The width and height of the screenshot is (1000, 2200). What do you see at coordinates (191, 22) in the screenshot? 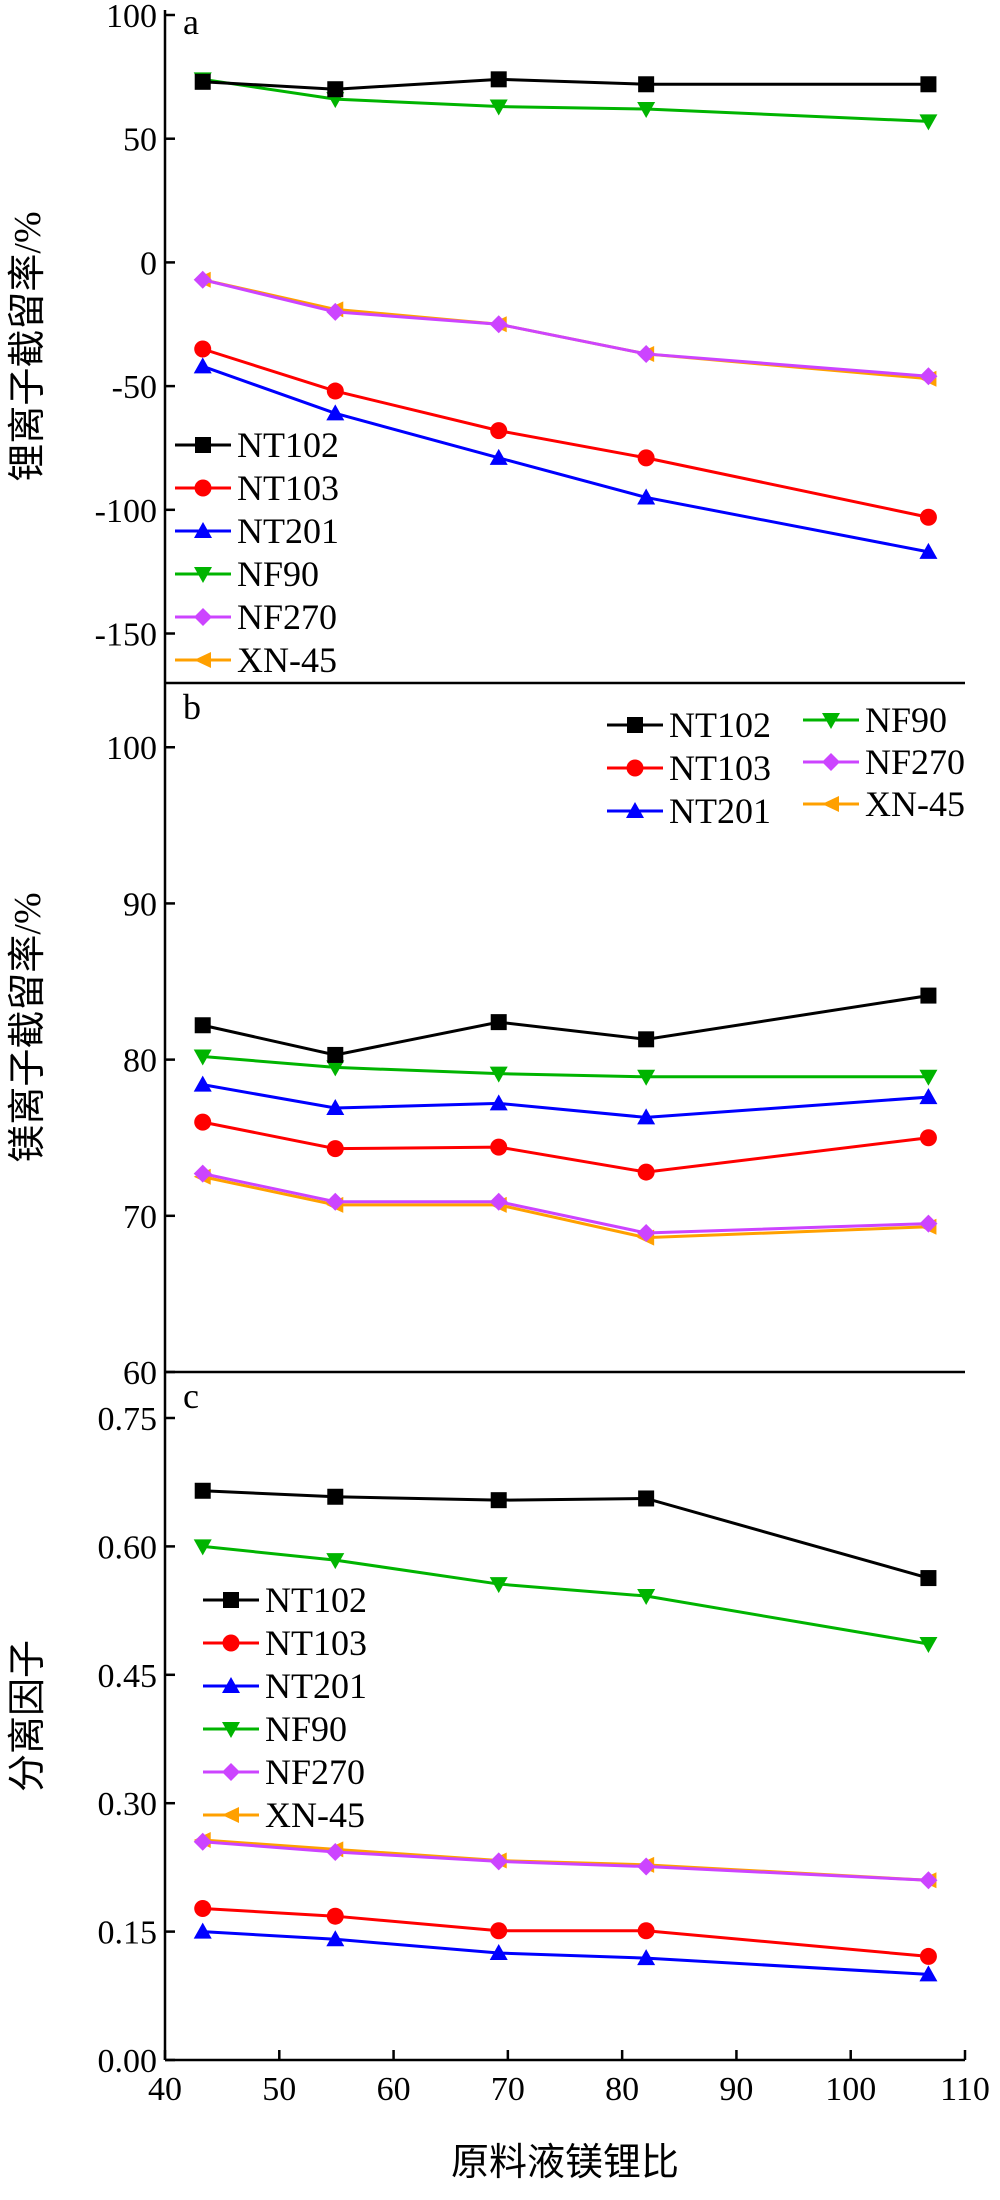
I see `panel-label: a` at bounding box center [191, 22].